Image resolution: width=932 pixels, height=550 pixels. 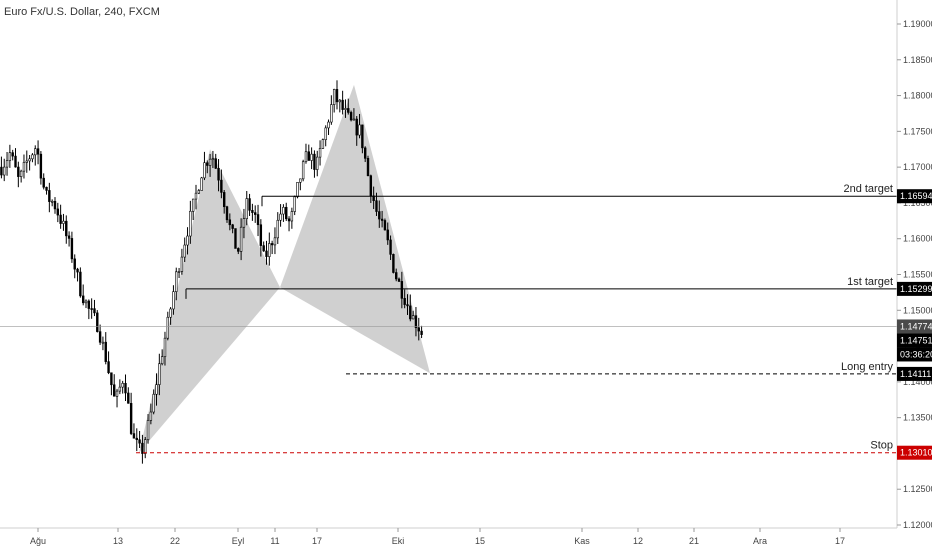 What do you see at coordinates (881, 446) in the screenshot?
I see `level-label: Stop` at bounding box center [881, 446].